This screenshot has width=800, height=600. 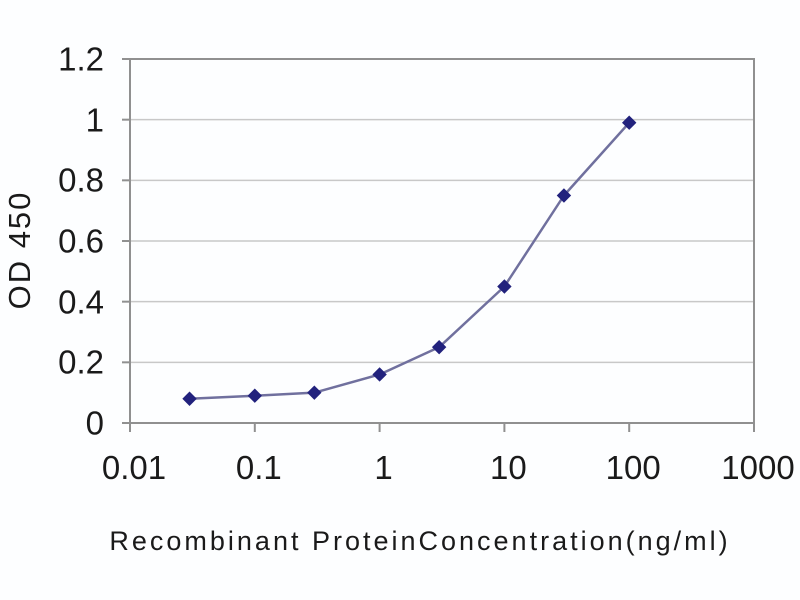 I want to click on x-tick-label: 1000, so click(x=758, y=467).